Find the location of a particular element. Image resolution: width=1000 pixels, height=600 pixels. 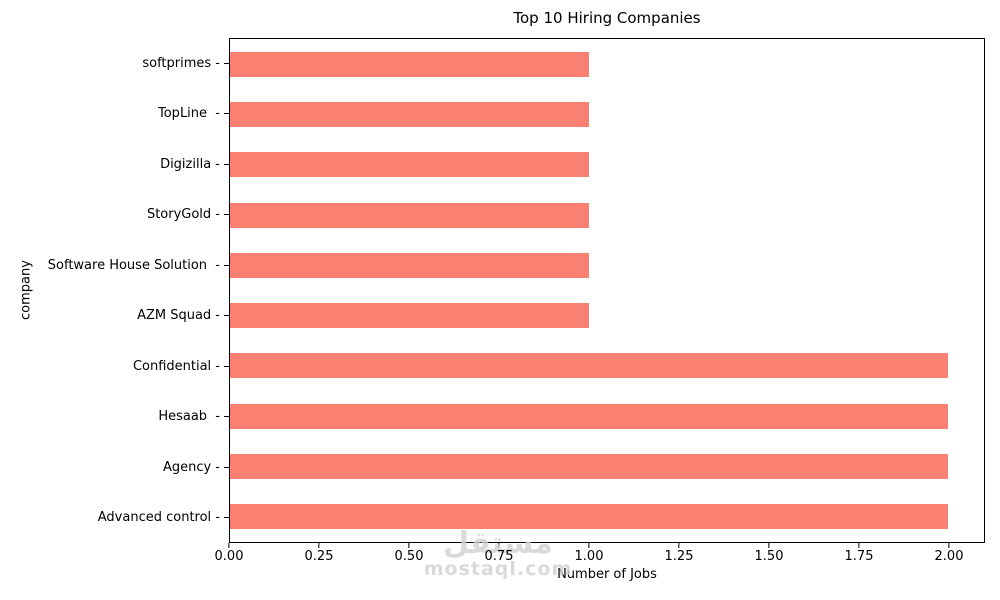

x-axis-tick-marks is located at coordinates (606, 545).